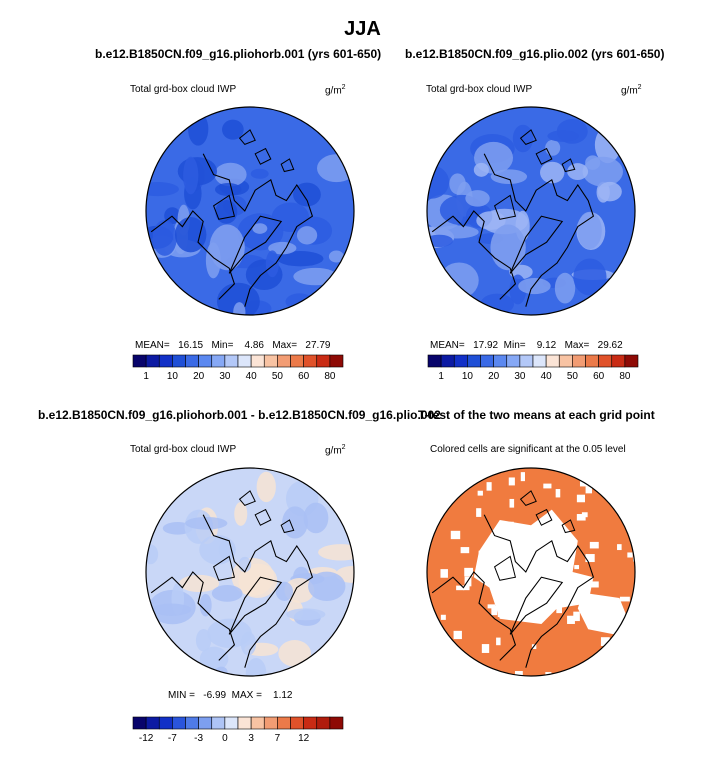 This screenshot has height=774, width=725. I want to click on panel-3-background, so click(250, 572).